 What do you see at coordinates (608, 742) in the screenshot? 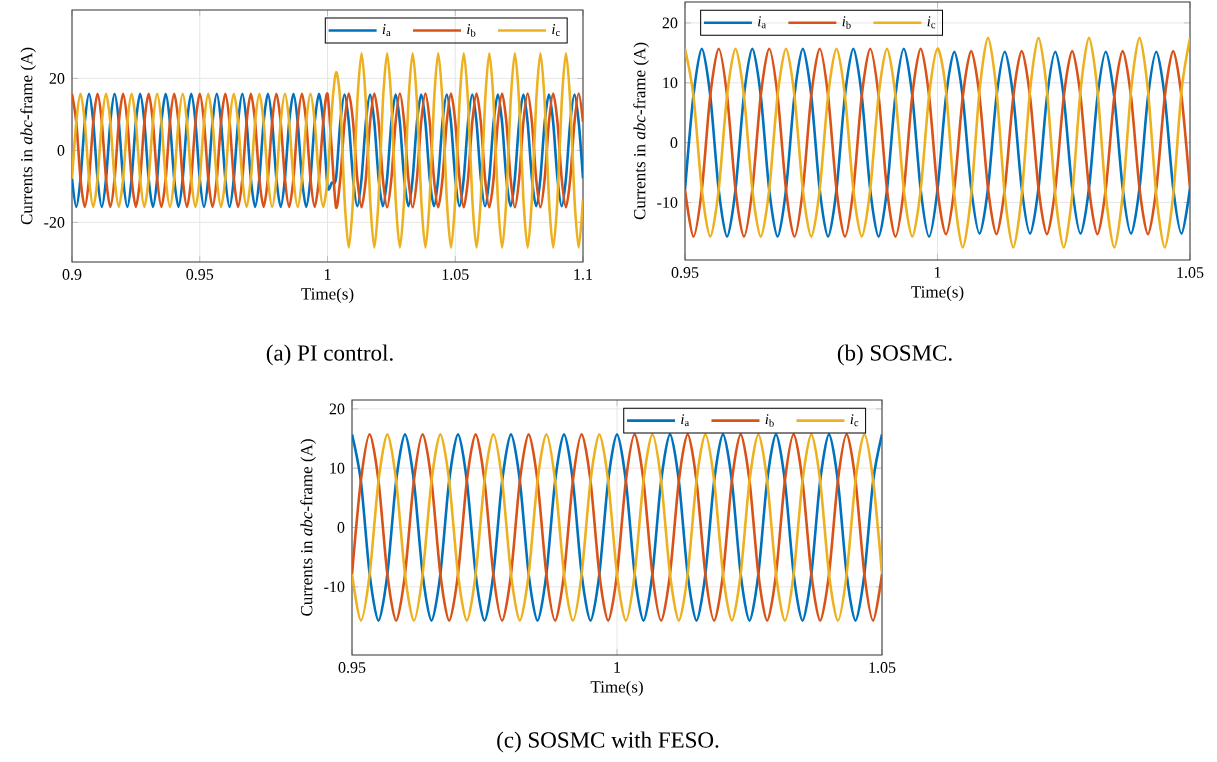
I see `text: (c) SOSMC with FESO.` at bounding box center [608, 742].